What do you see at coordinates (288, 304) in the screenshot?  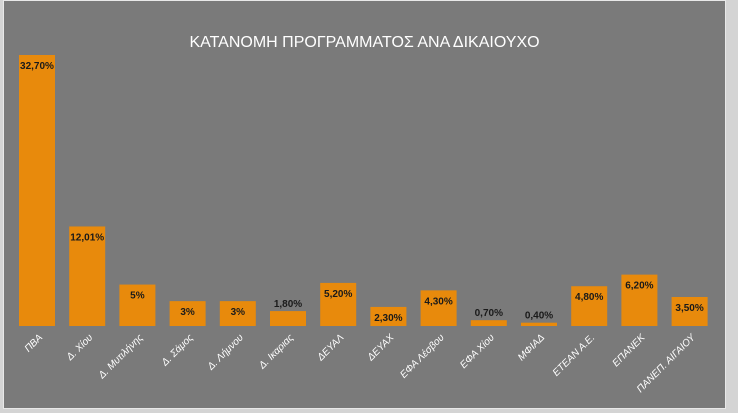 I see `data-label: 1,80%` at bounding box center [288, 304].